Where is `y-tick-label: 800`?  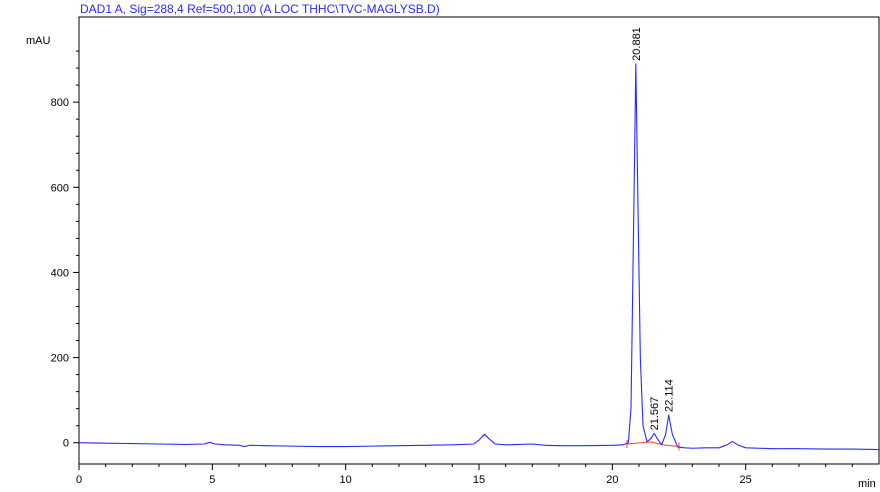
y-tick-label: 800 is located at coordinates (60, 103).